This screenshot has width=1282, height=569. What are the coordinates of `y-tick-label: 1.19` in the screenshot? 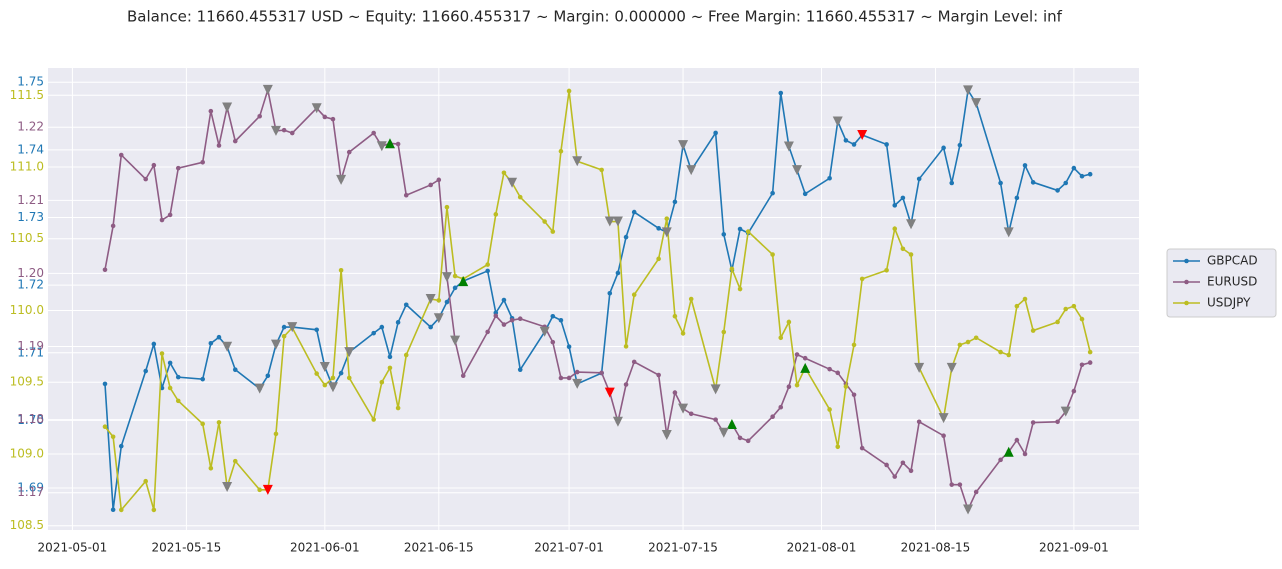 It's located at (30, 346).